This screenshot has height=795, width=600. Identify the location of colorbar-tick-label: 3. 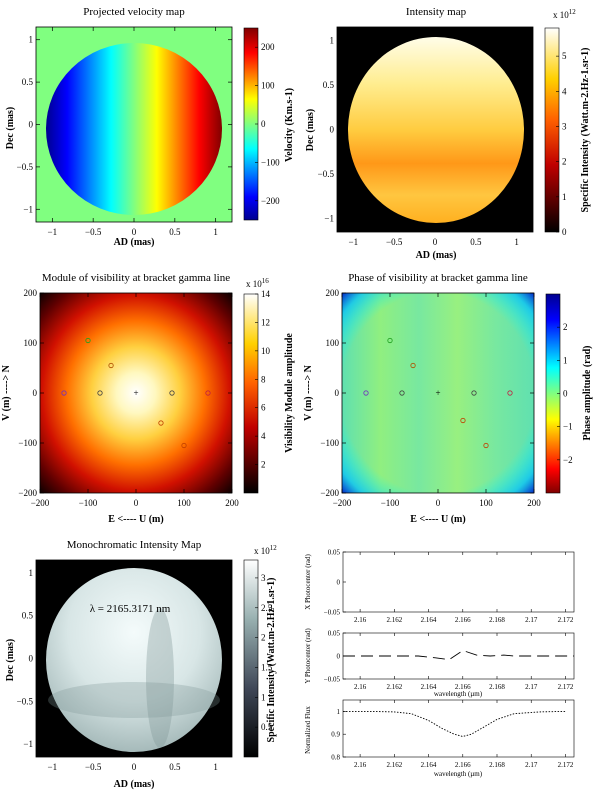
(564, 126).